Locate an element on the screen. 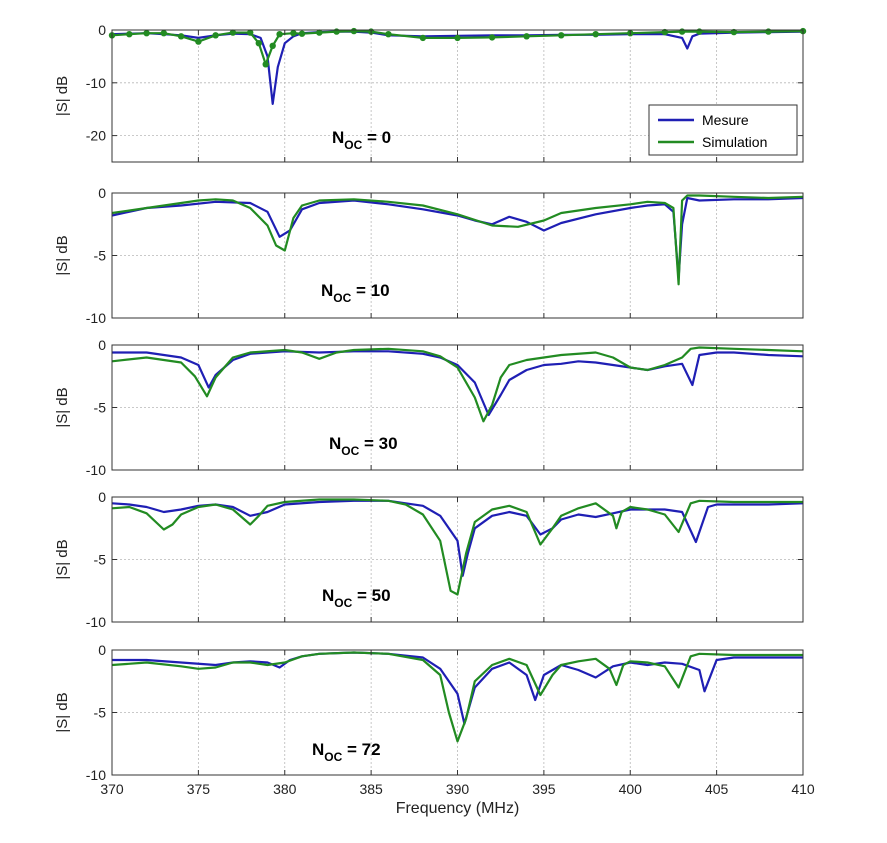  annotation-value: = 30 is located at coordinates (378, 443).